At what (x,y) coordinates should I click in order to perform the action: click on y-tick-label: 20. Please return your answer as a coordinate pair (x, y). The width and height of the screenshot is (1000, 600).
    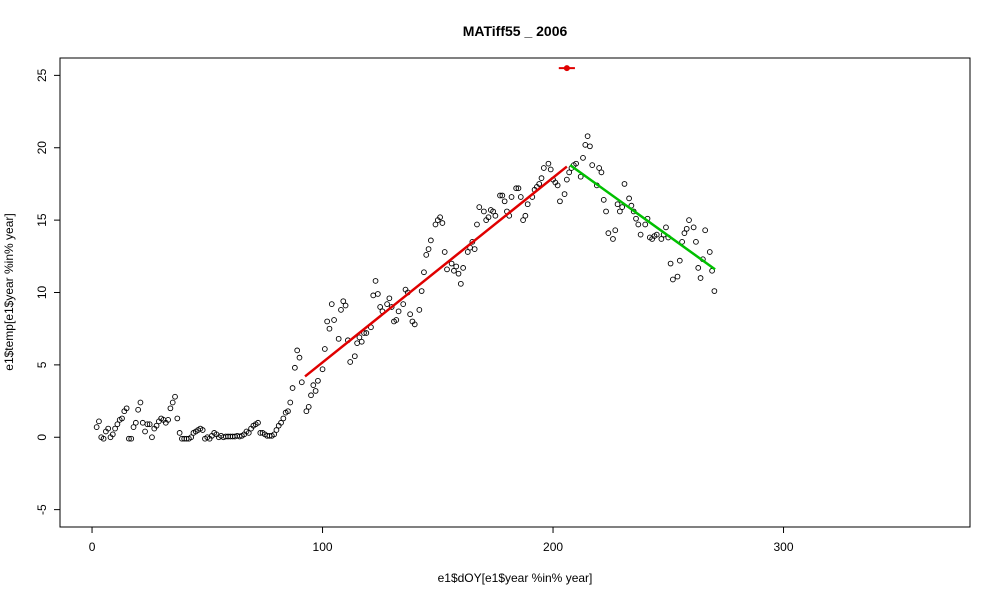
    Looking at the image, I should click on (42, 148).